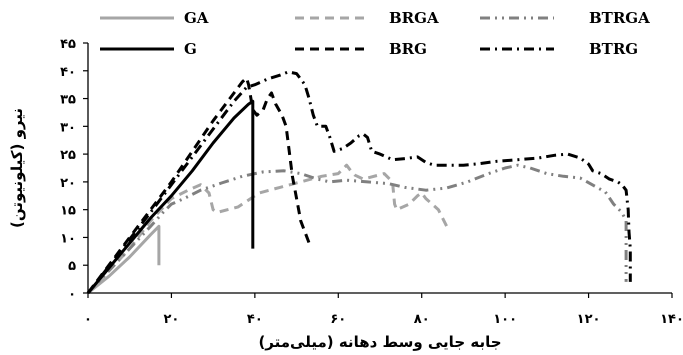 The image size is (683, 355). Describe the element at coordinates (68, 72) in the screenshot. I see `y-tick-label: ۴۰` at that location.